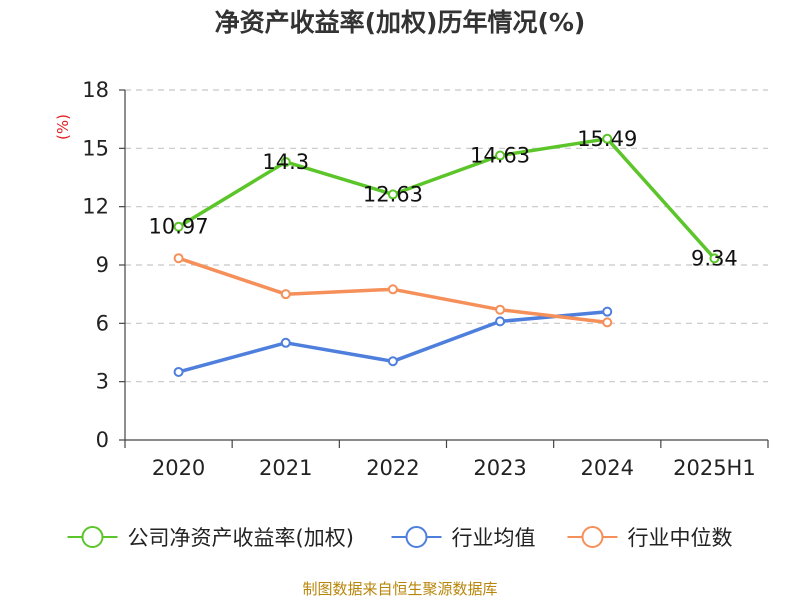 The width and height of the screenshot is (800, 600). What do you see at coordinates (95, 148) in the screenshot?
I see `y-tick-label: 15` at bounding box center [95, 148].